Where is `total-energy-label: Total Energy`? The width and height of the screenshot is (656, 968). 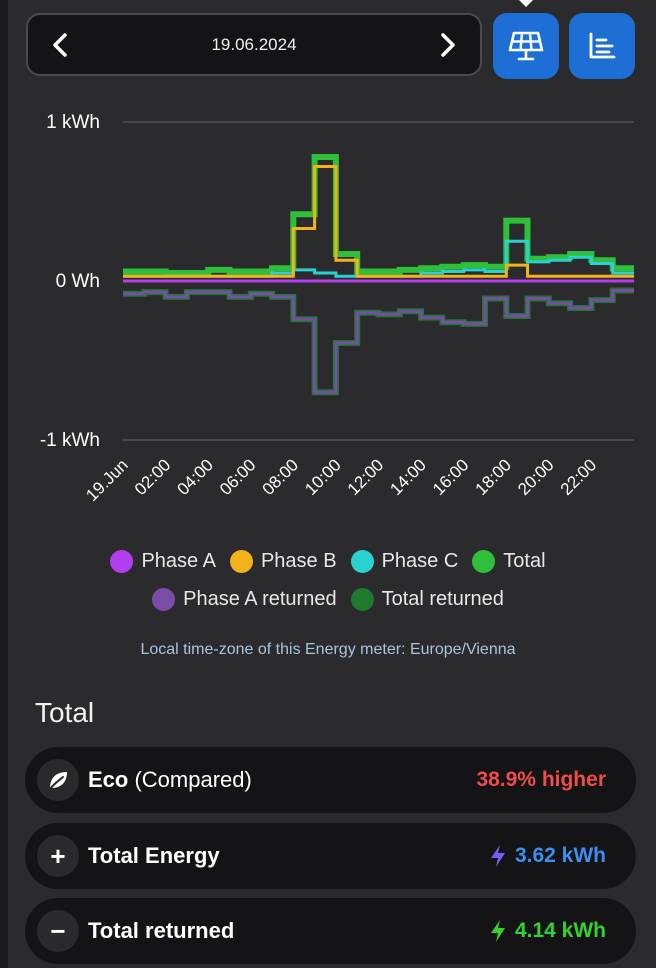
total-energy-label: Total Energy is located at coordinates (154, 855).